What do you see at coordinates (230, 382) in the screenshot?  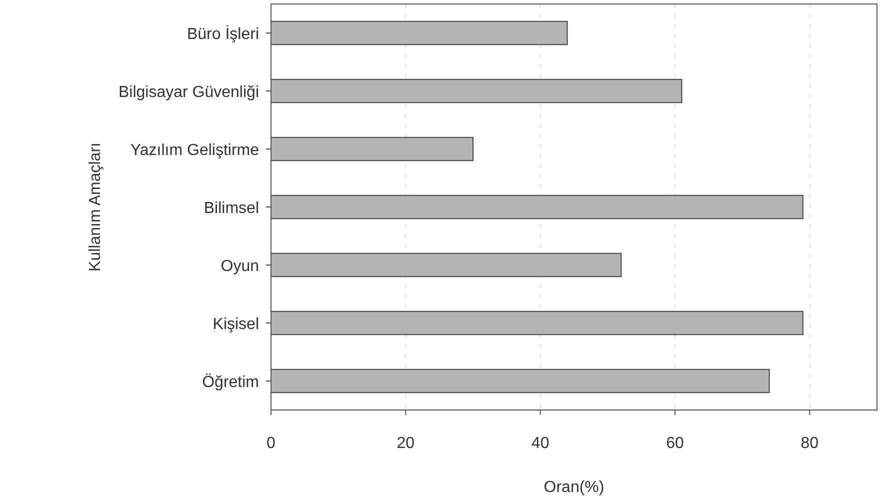 I see `y-tick-label: Öğretim` at bounding box center [230, 382].